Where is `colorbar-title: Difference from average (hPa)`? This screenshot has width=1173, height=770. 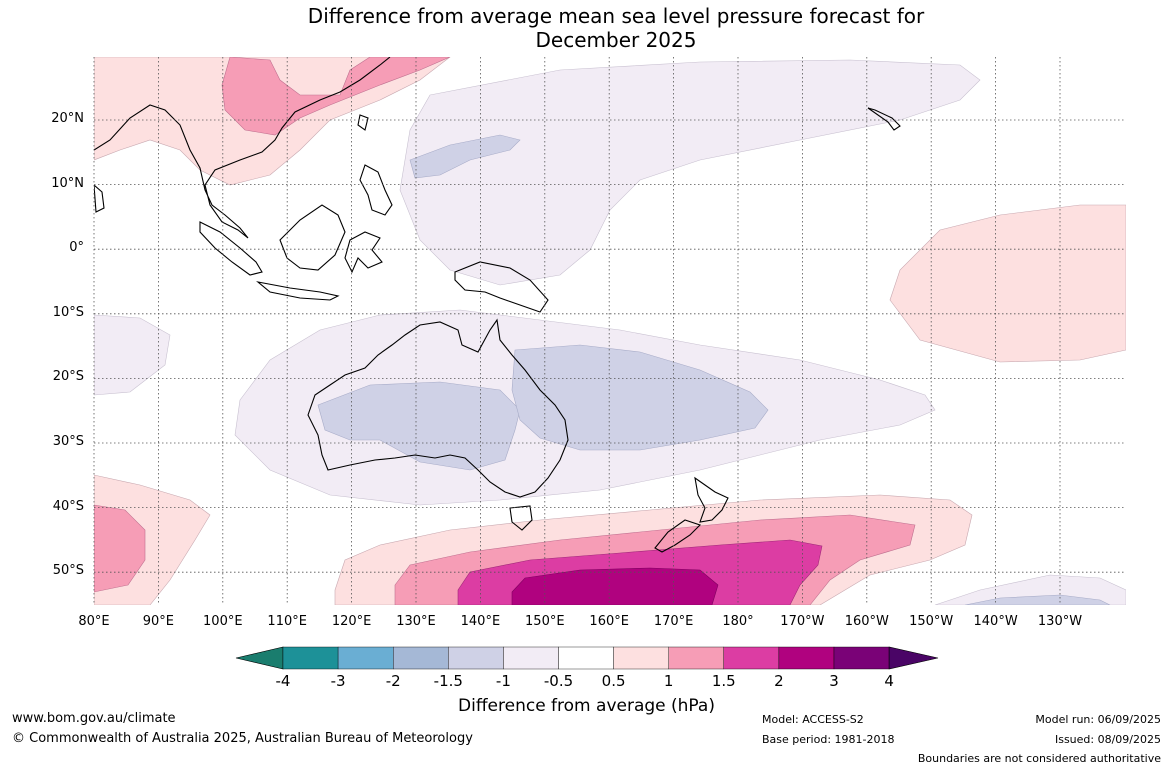 colorbar-title: Difference from average (hPa) is located at coordinates (586, 706).